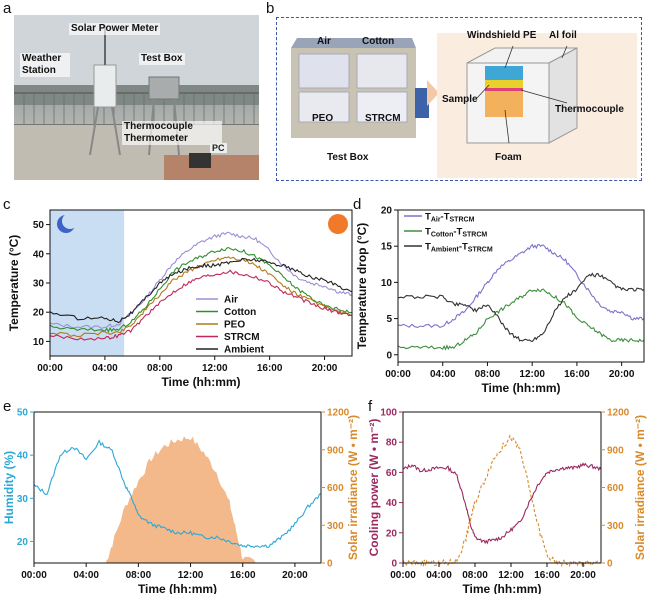  I want to click on y-axis-label: Cooling power (W • m⁻²), so click(374, 488).